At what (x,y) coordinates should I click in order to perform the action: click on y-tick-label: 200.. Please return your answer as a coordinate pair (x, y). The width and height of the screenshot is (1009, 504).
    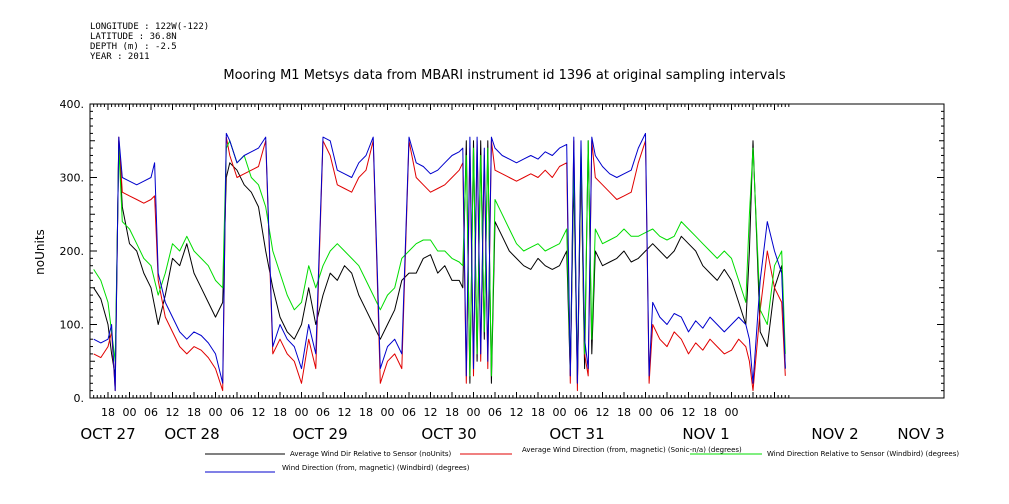
    Looking at the image, I should click on (72, 251).